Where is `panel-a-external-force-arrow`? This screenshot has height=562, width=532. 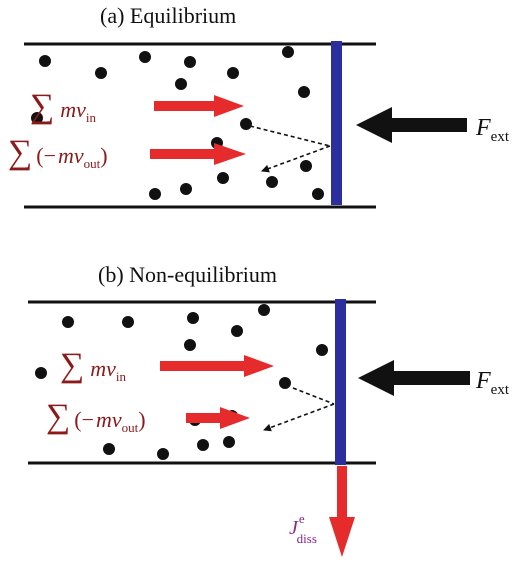 panel-a-external-force-arrow is located at coordinates (411, 125).